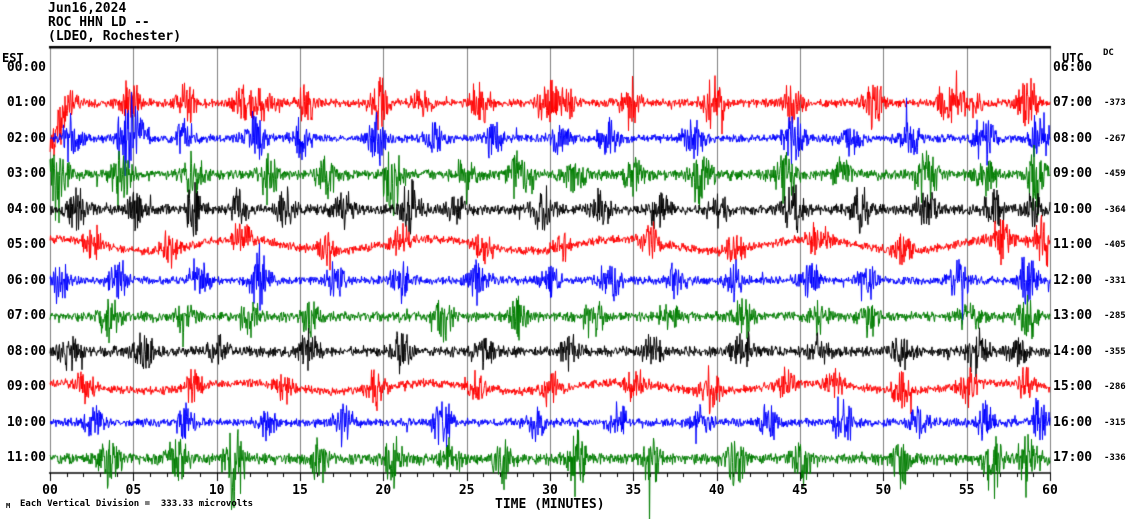 The height and width of the screenshot is (519, 1130). I want to click on left-timezone-header: EST, so click(13, 58).